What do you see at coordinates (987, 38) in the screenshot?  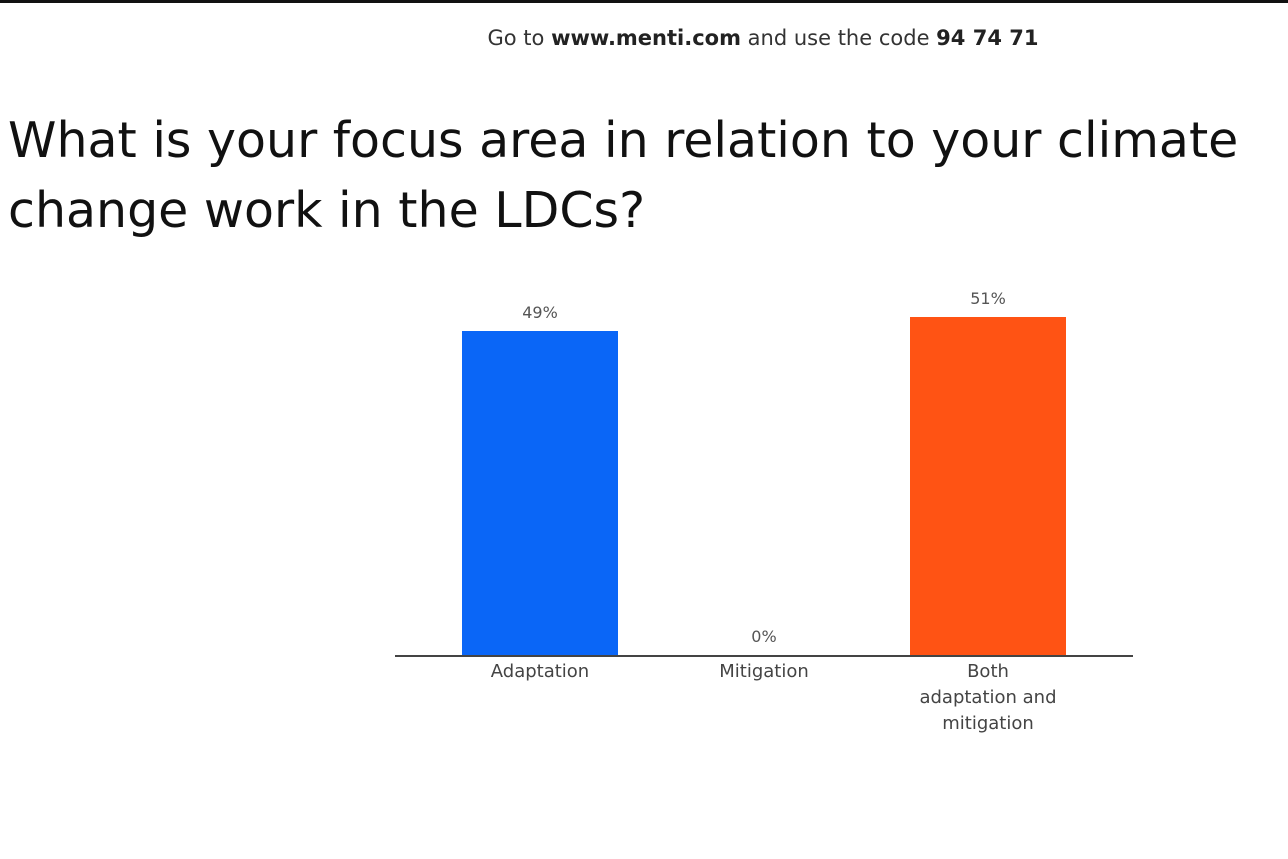 I see `code: 94 74 71` at bounding box center [987, 38].